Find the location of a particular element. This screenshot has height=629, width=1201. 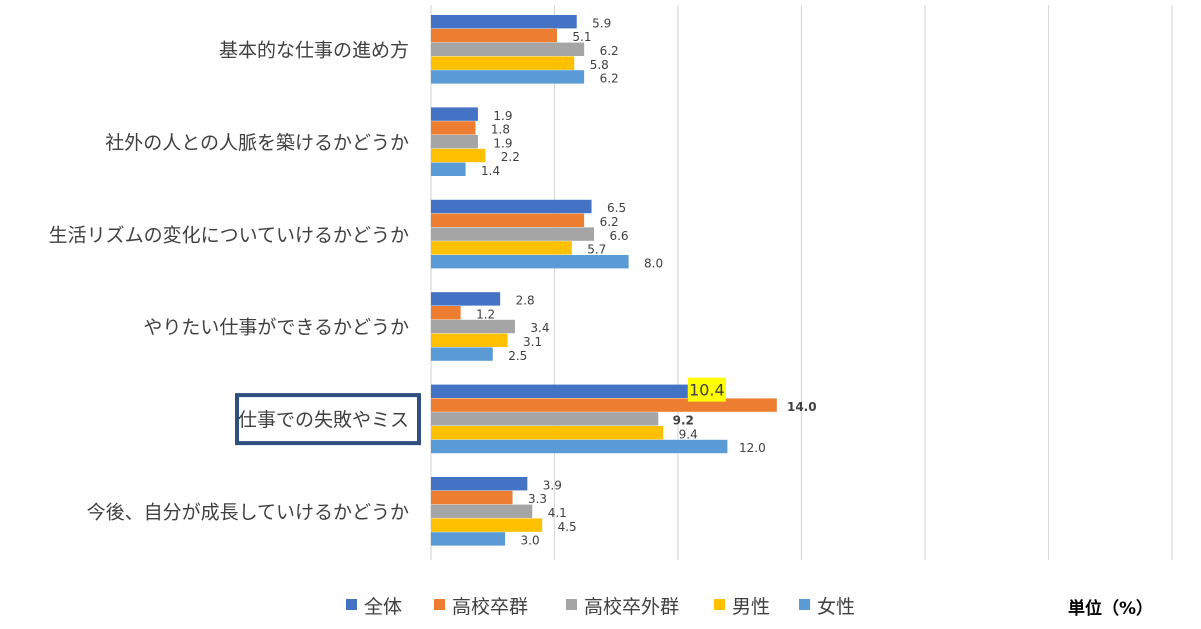

legend-label: 女性 is located at coordinates (836, 607).